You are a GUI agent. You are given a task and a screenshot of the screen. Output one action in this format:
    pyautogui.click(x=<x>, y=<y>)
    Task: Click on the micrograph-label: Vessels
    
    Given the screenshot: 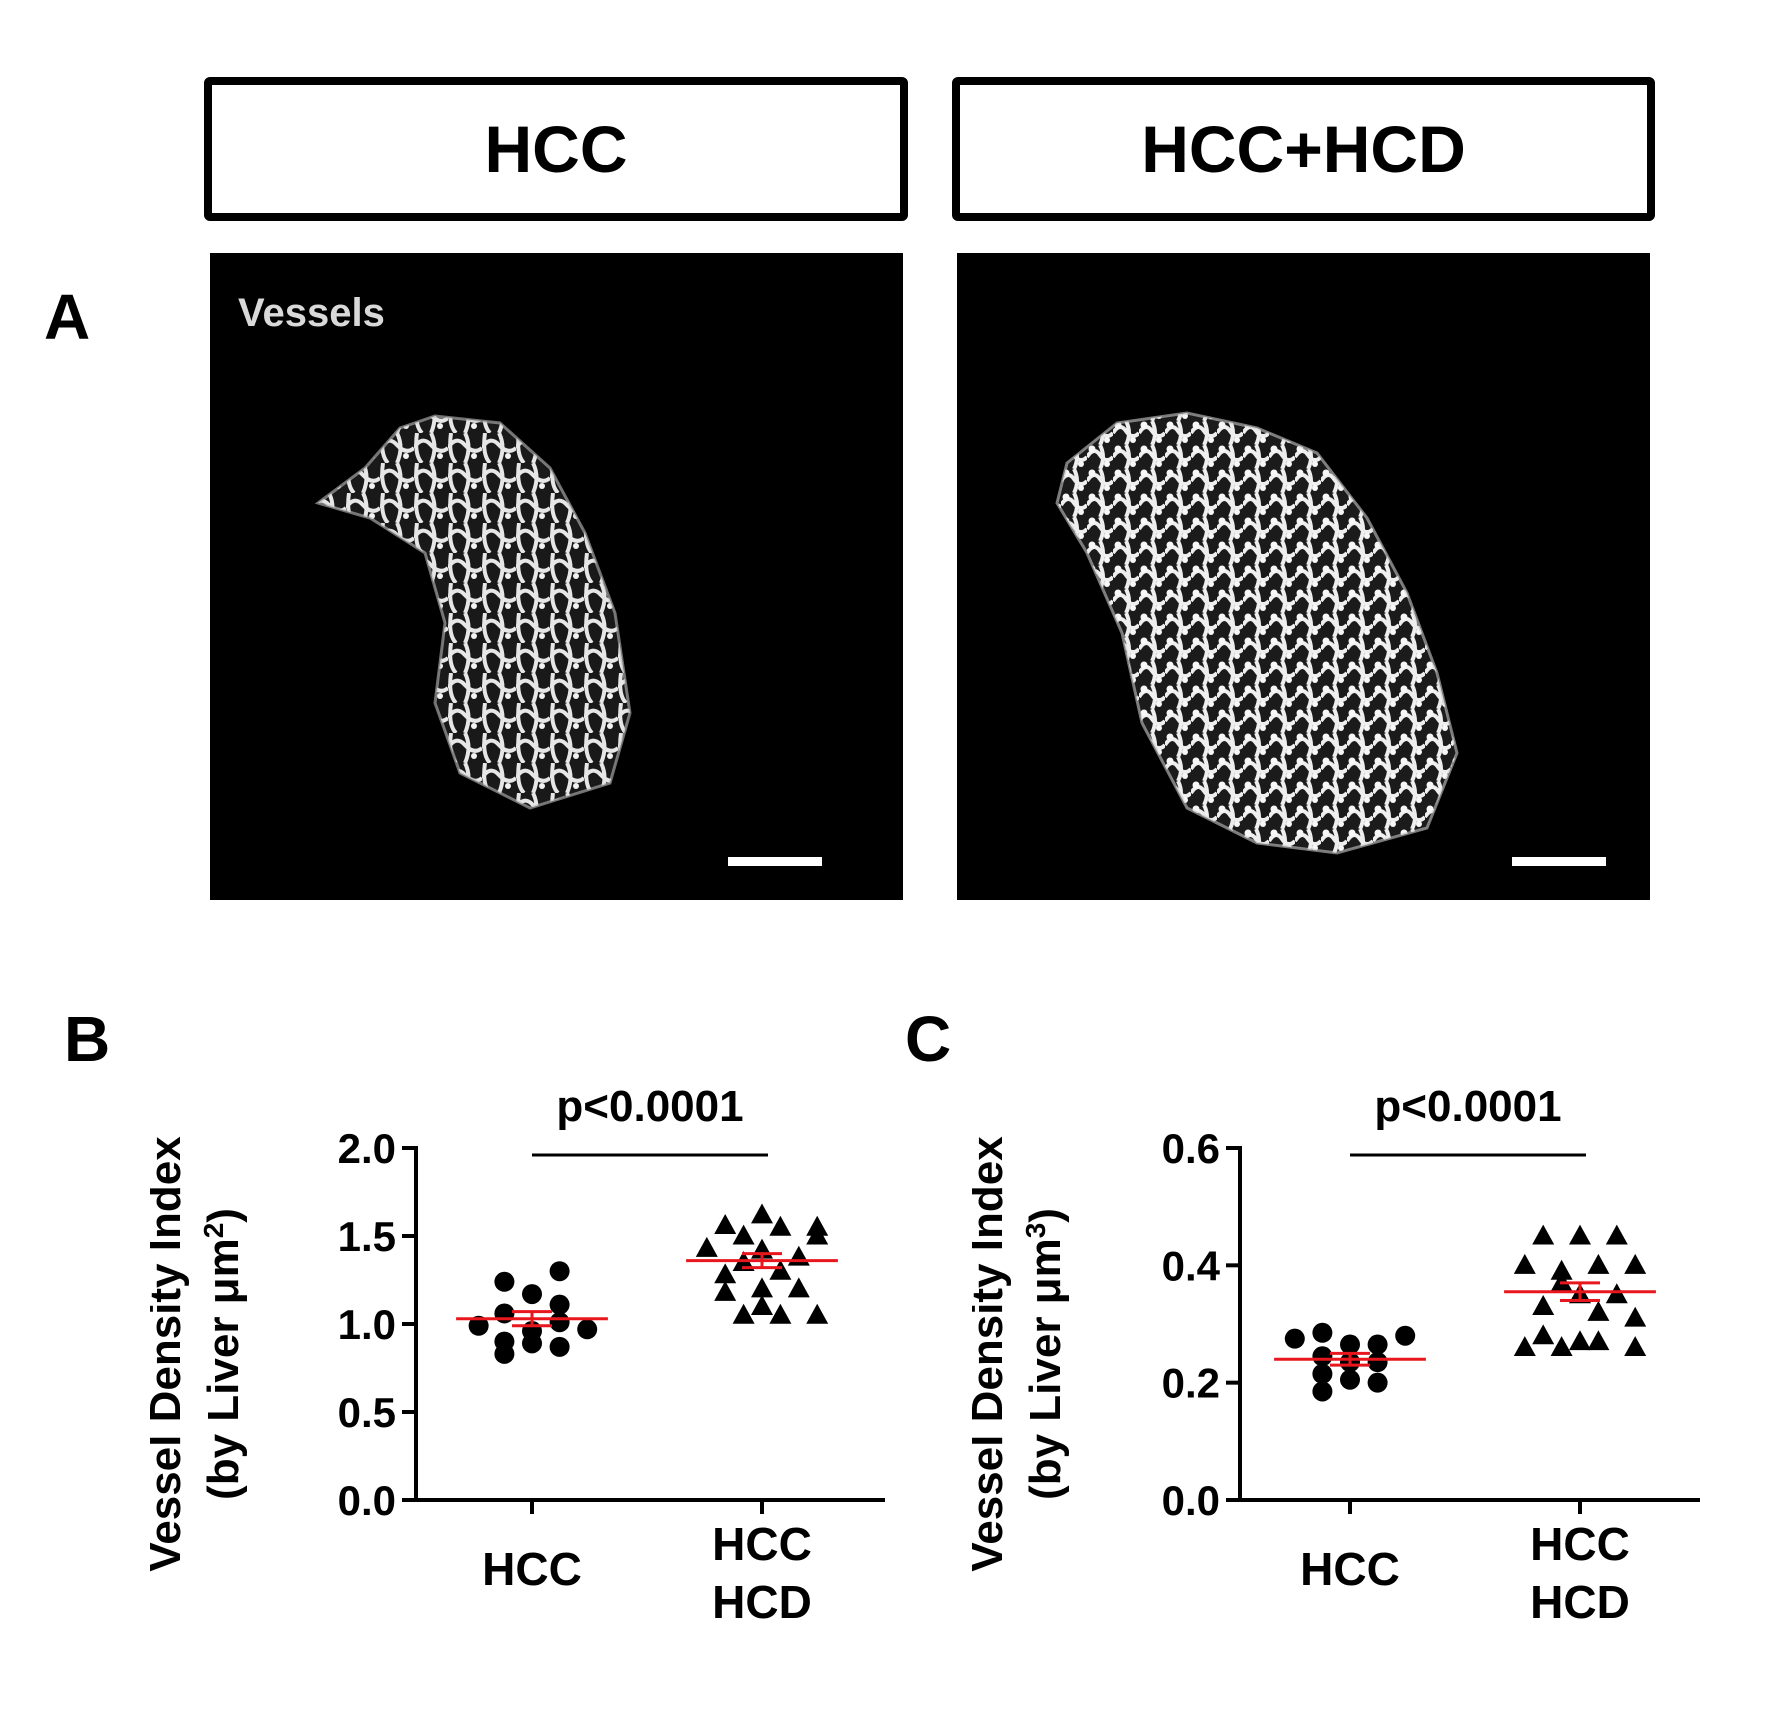 What is the action you would take?
    pyautogui.click(x=311, y=313)
    